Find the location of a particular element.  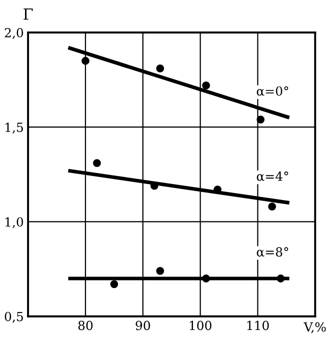

x-tick-label: 90 is located at coordinates (143, 325).